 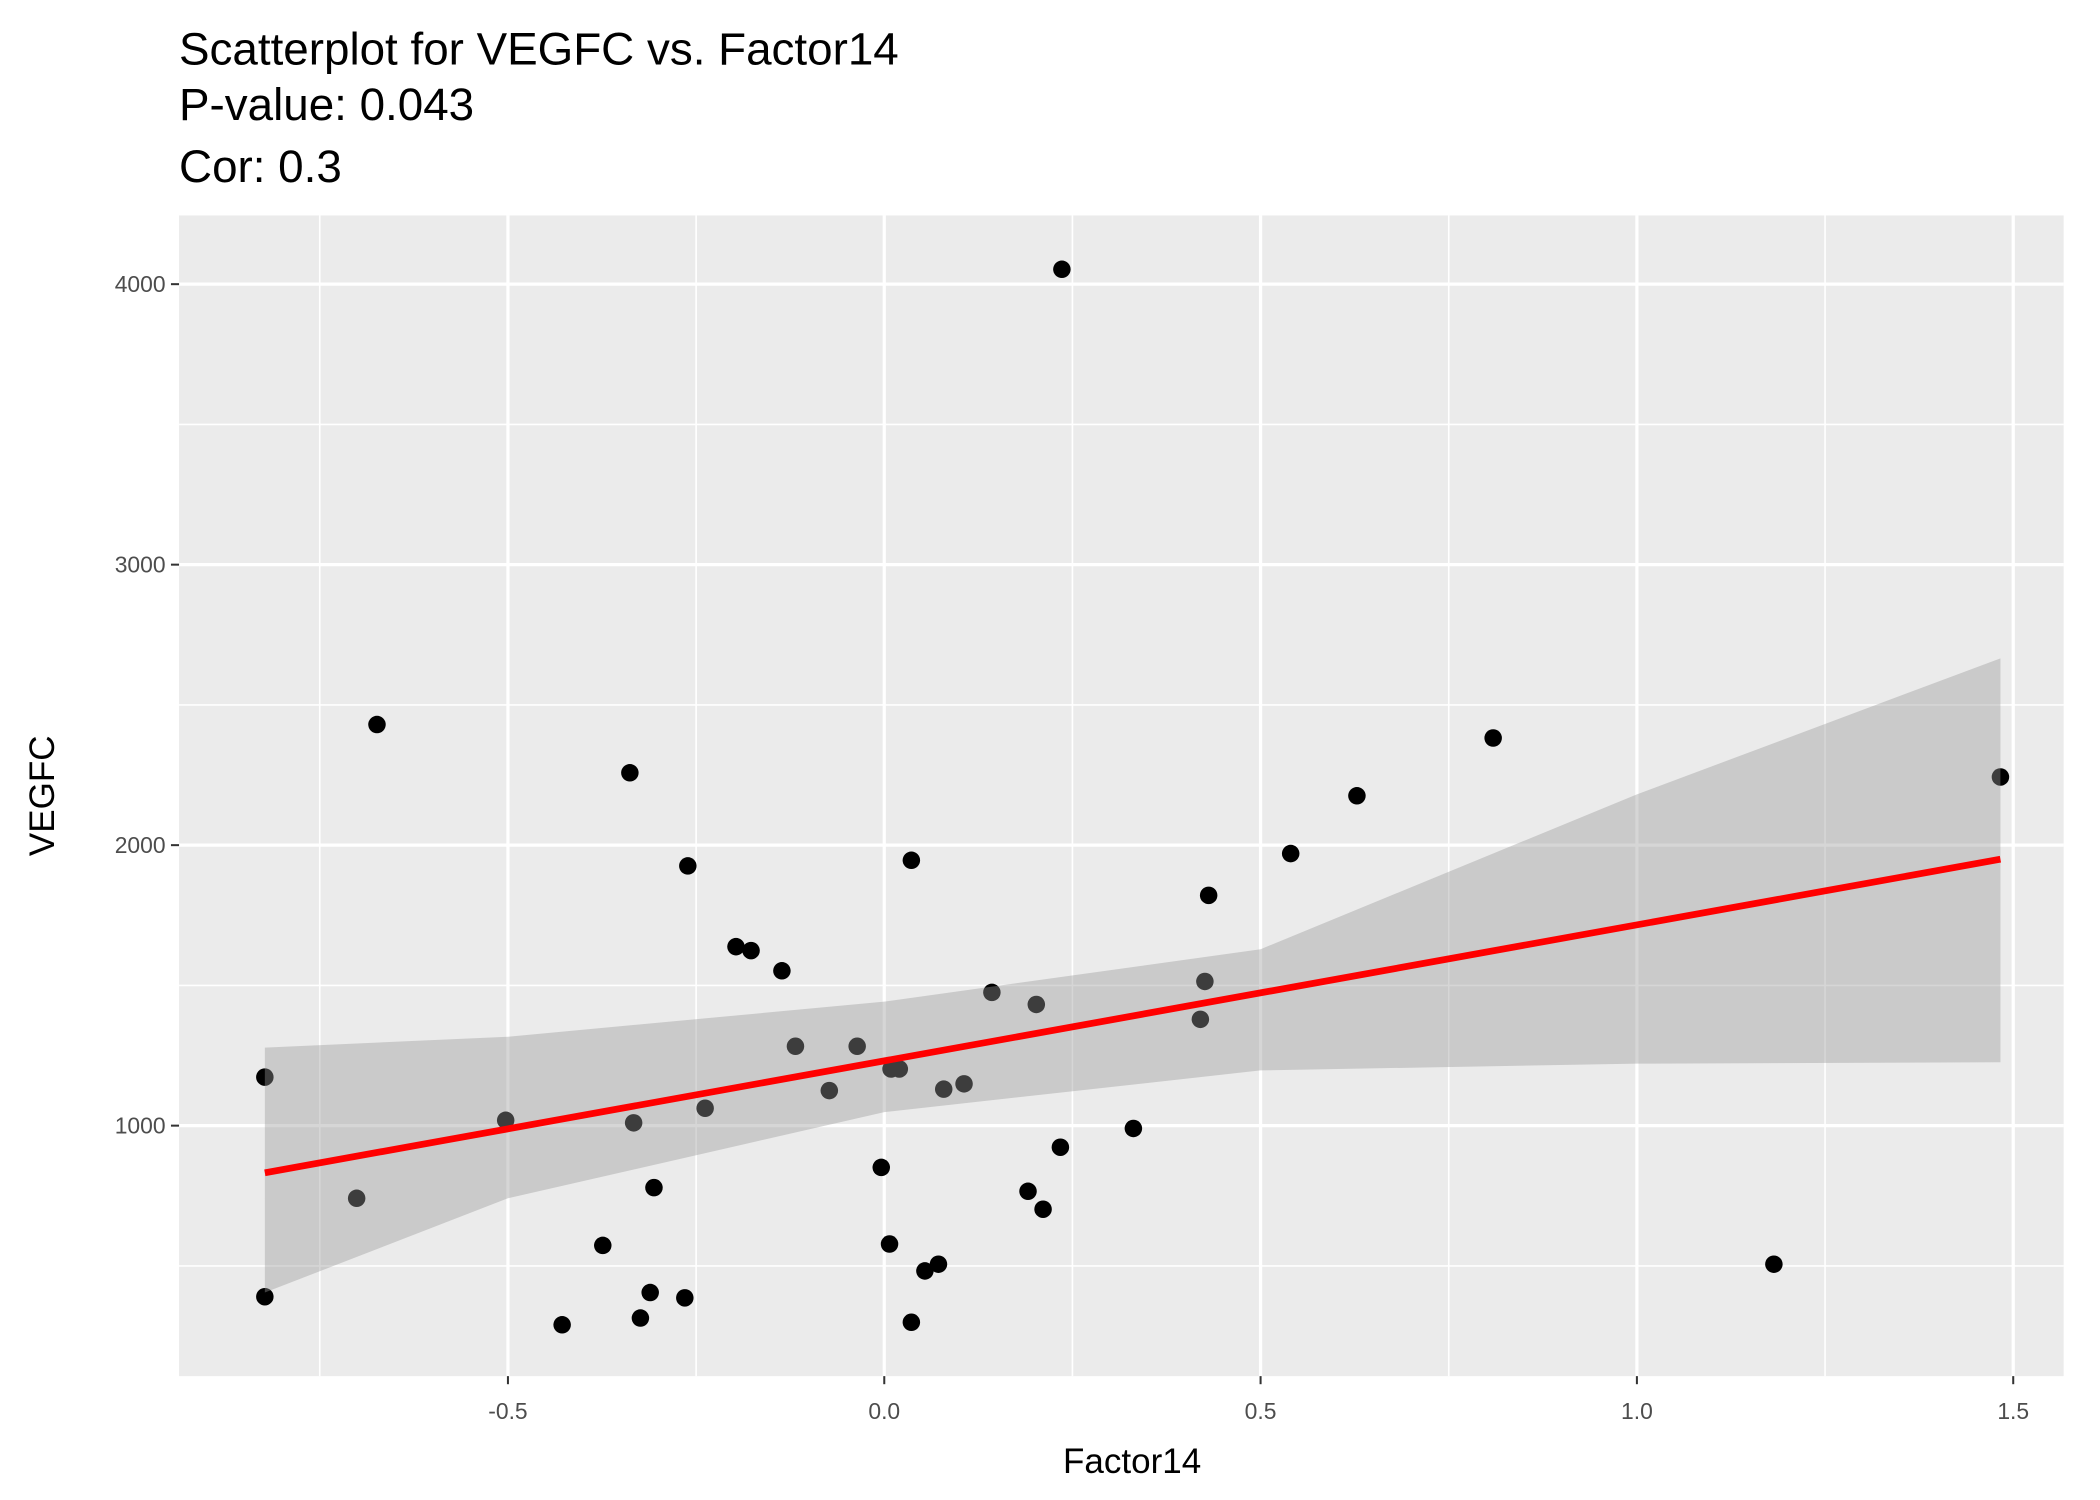 I want to click on y-tick-label: 1000, so click(x=140, y=1126).